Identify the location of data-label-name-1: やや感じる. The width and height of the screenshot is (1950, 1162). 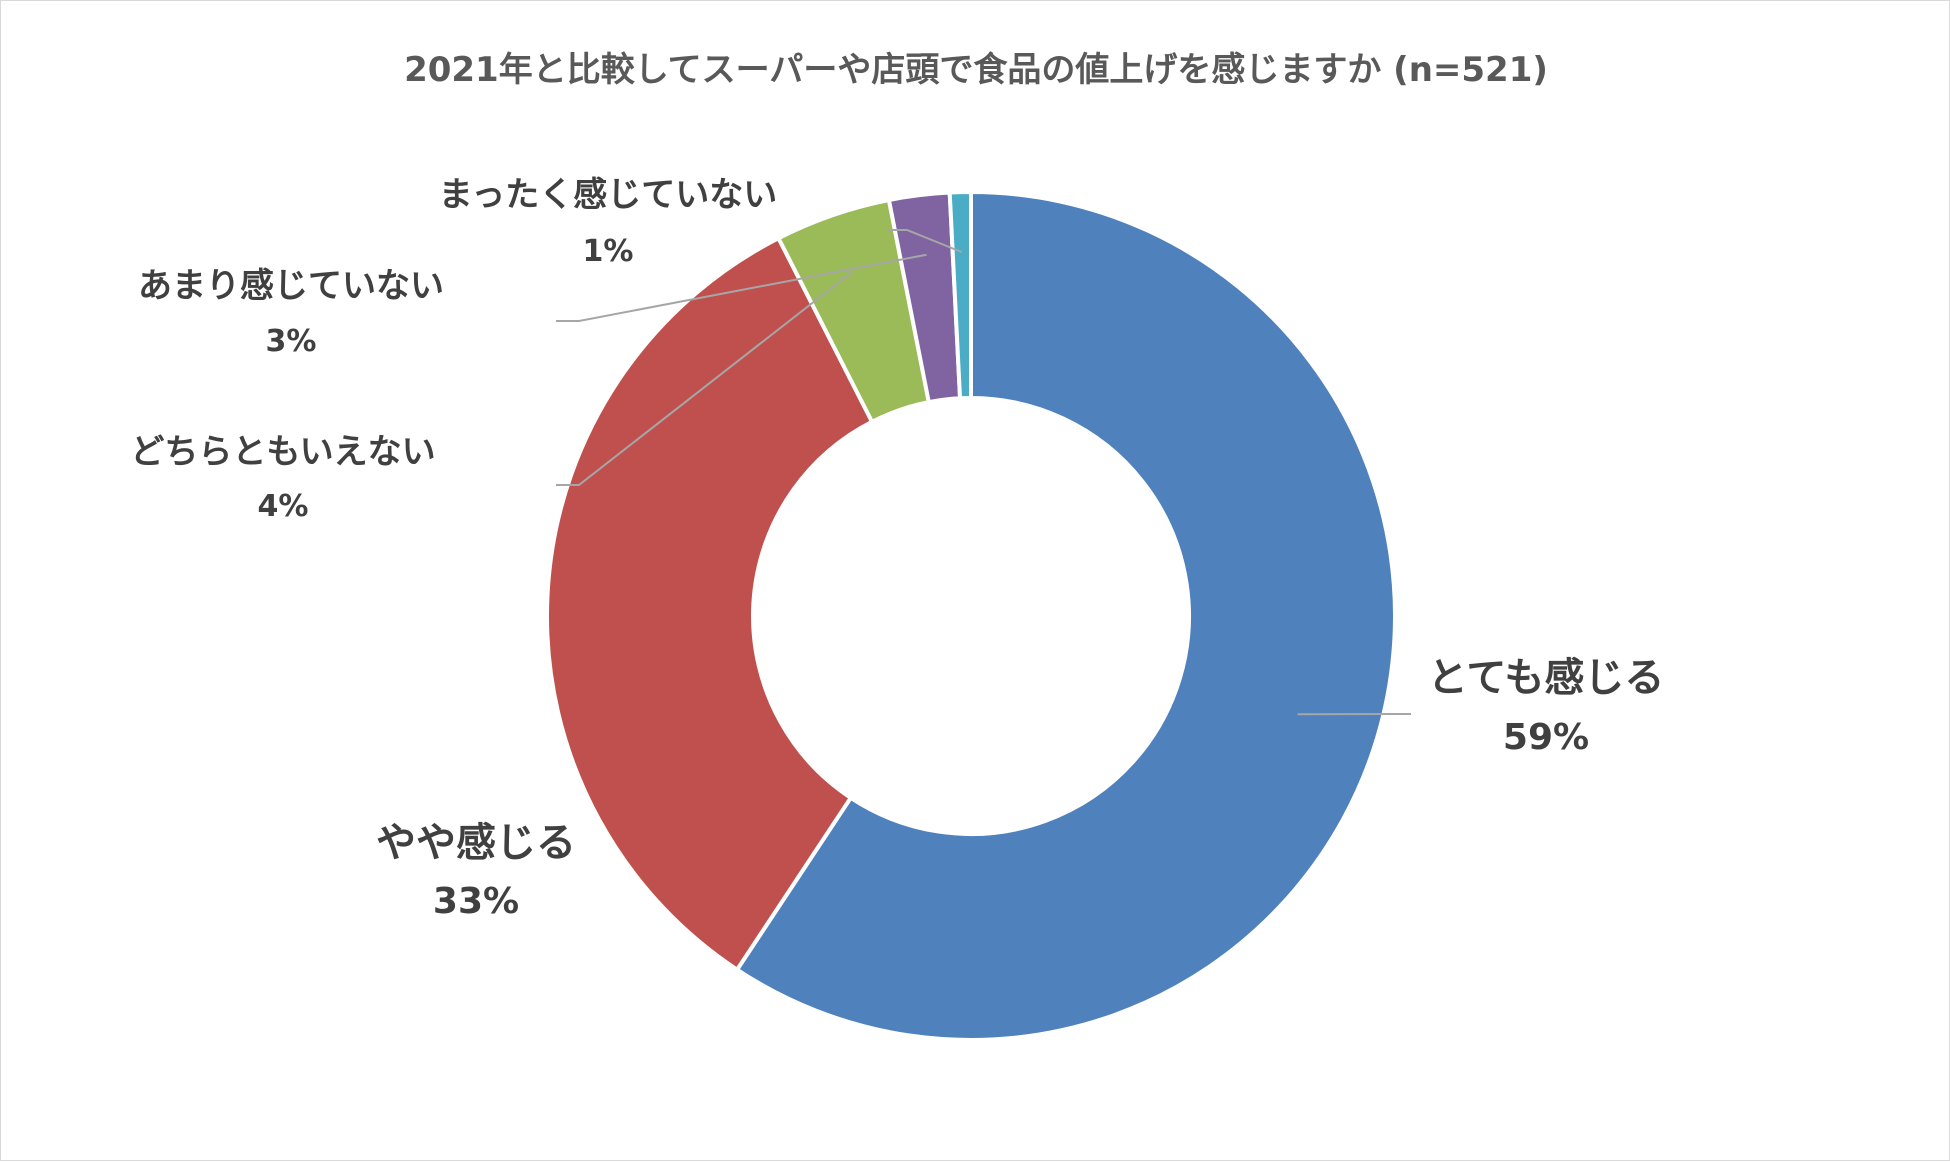
(476, 843).